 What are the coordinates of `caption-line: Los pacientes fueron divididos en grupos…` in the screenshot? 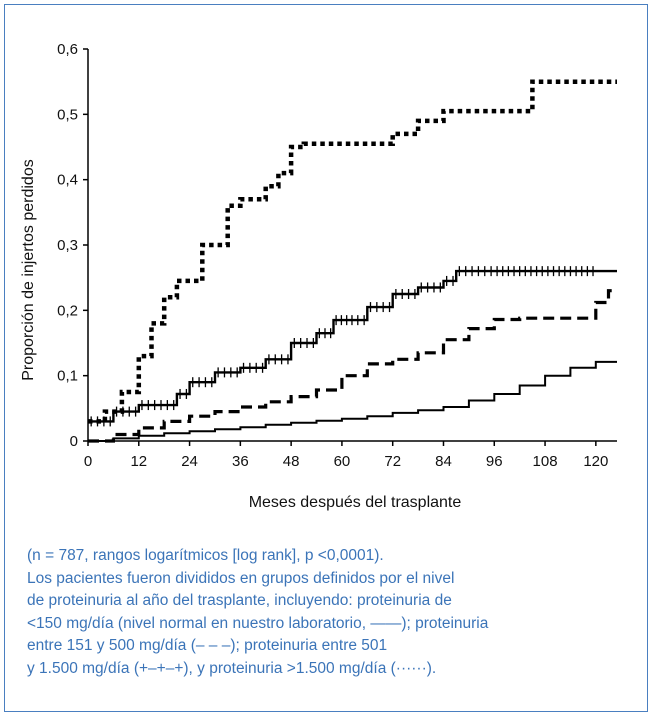 It's located at (241, 578).